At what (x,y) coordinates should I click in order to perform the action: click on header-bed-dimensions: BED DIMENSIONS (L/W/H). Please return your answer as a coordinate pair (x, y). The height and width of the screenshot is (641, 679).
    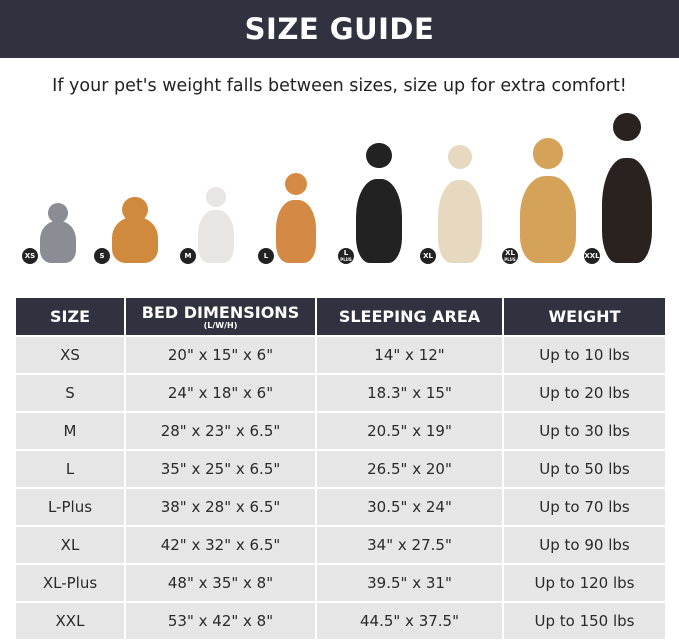
    Looking at the image, I should click on (220, 317).